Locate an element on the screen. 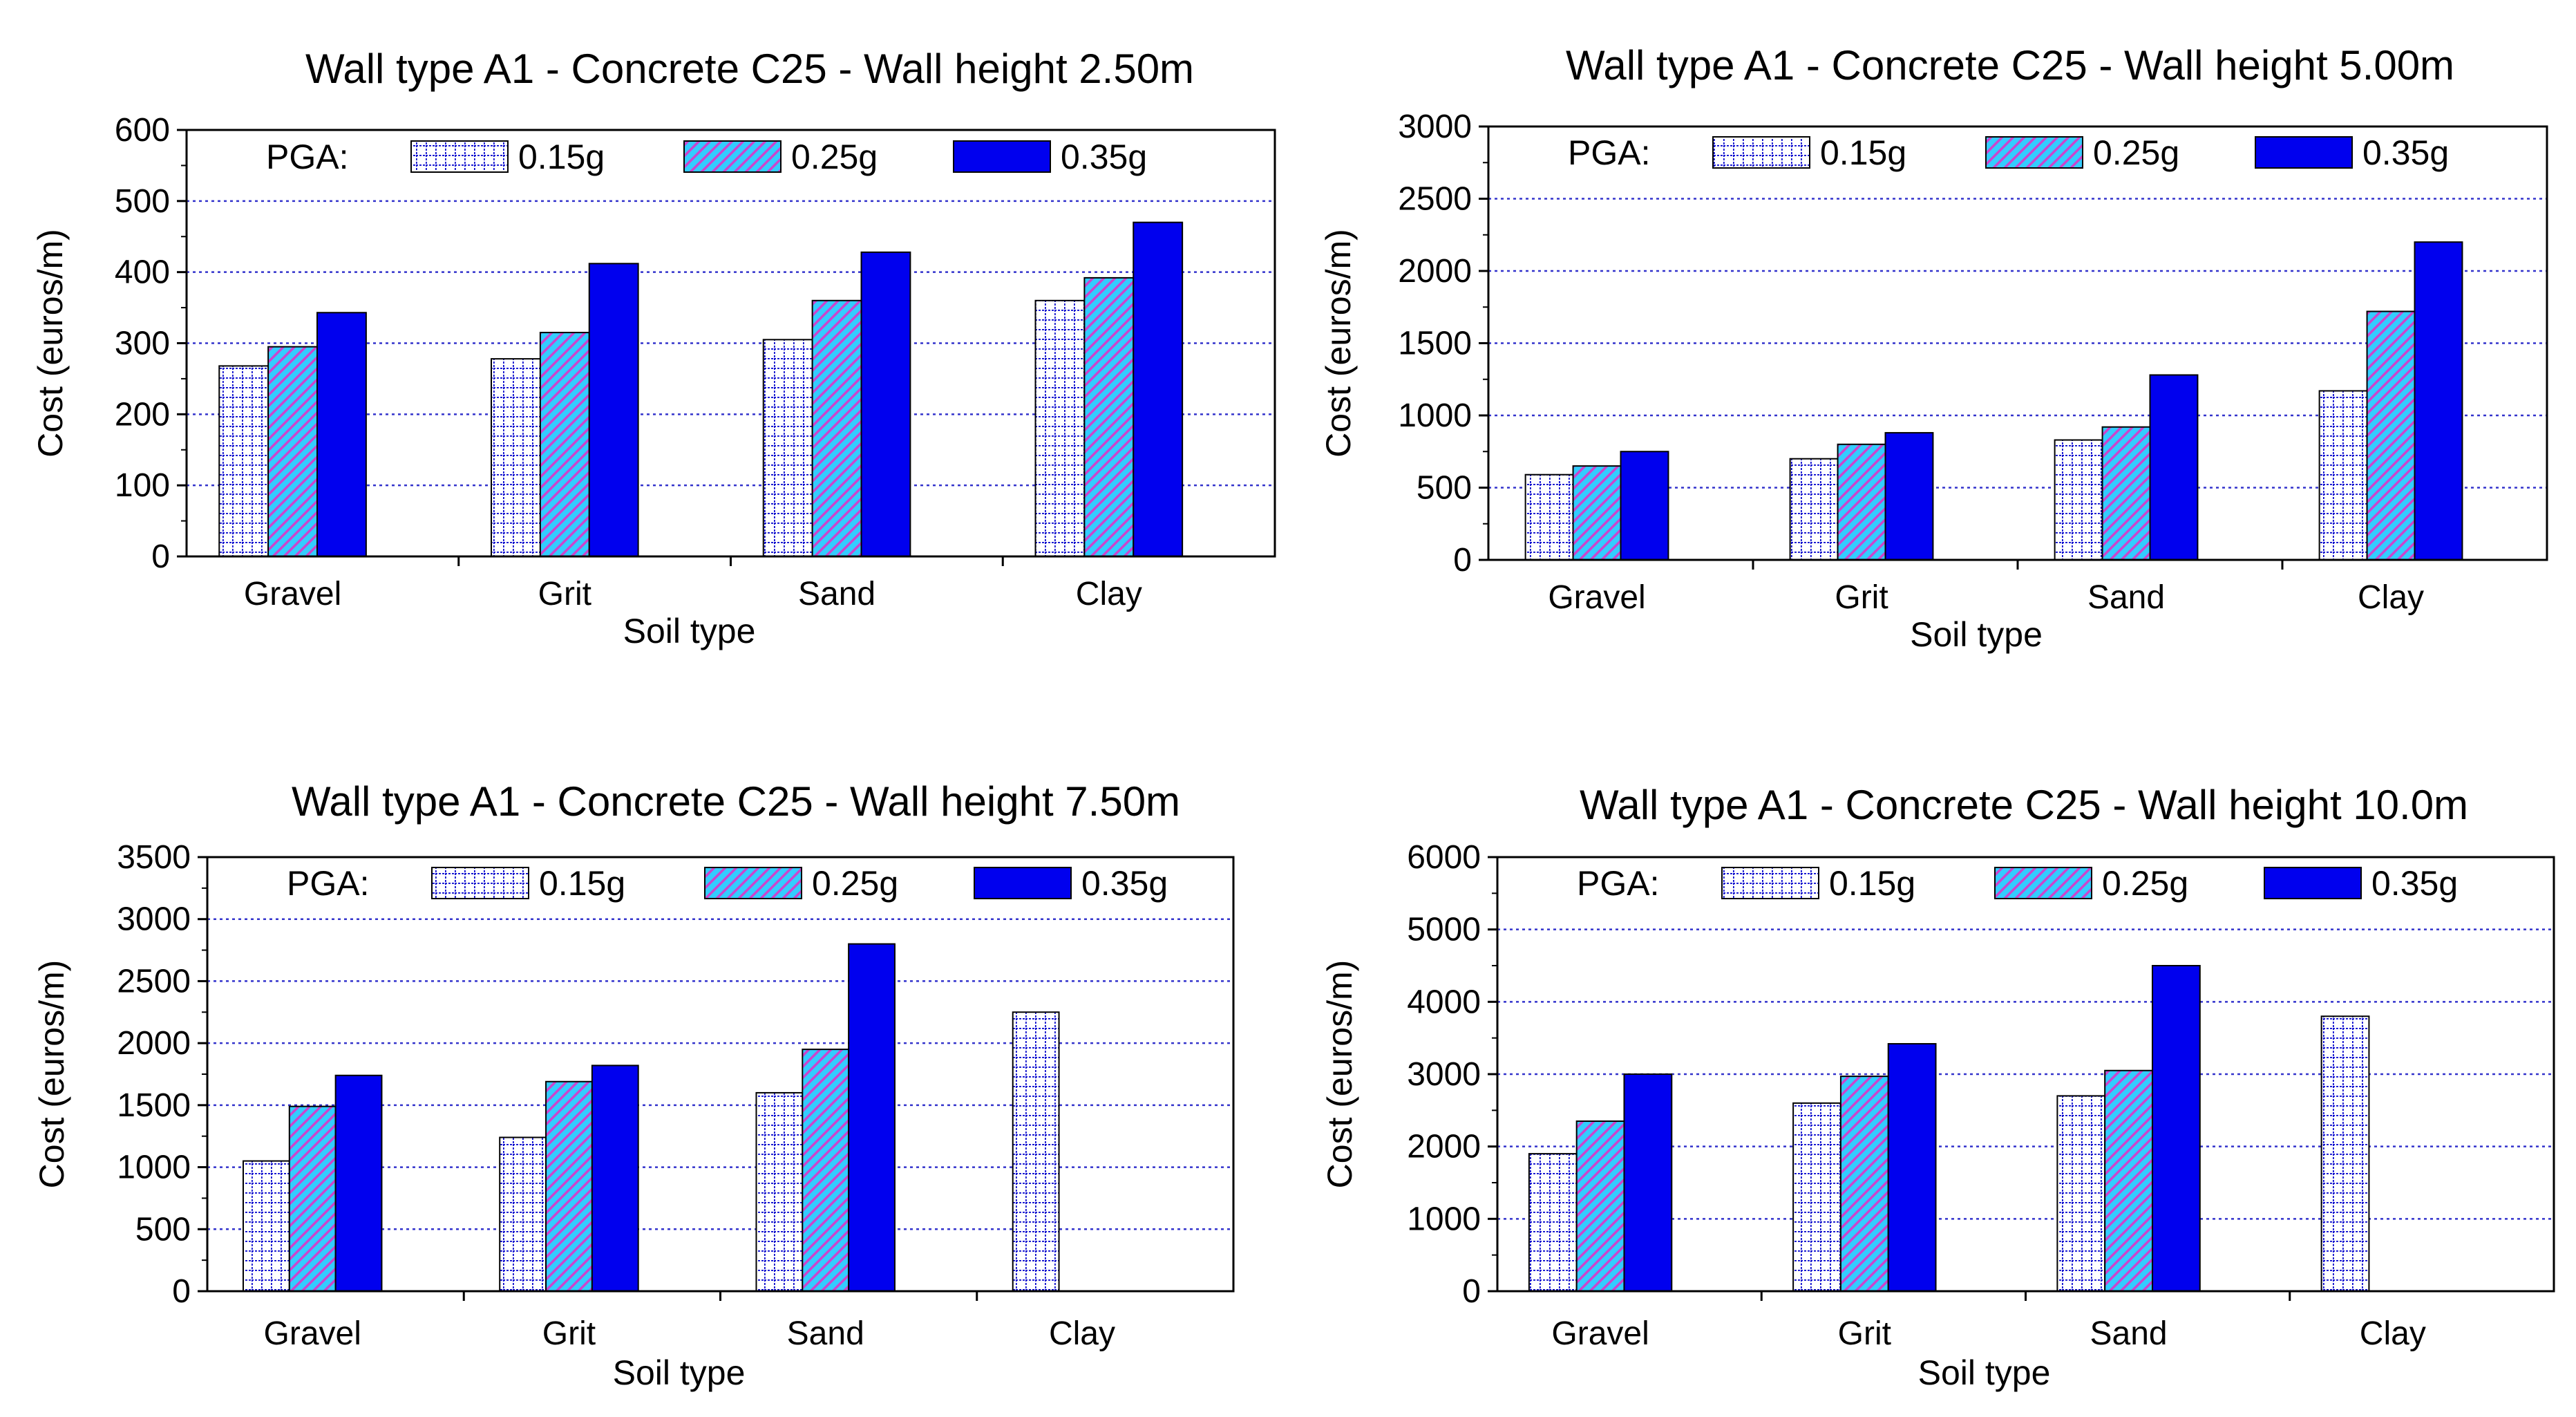  y-tick-label: 5000 is located at coordinates (1444, 930).